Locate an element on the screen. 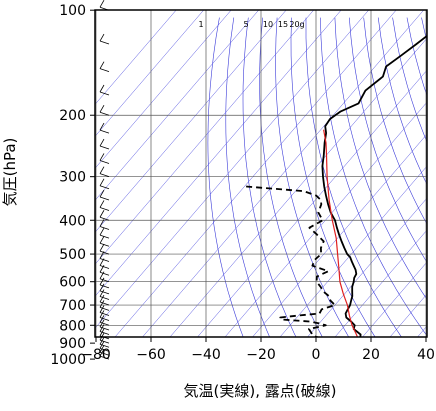 The image size is (436, 411). wind-barbs is located at coordinates (104, 180).